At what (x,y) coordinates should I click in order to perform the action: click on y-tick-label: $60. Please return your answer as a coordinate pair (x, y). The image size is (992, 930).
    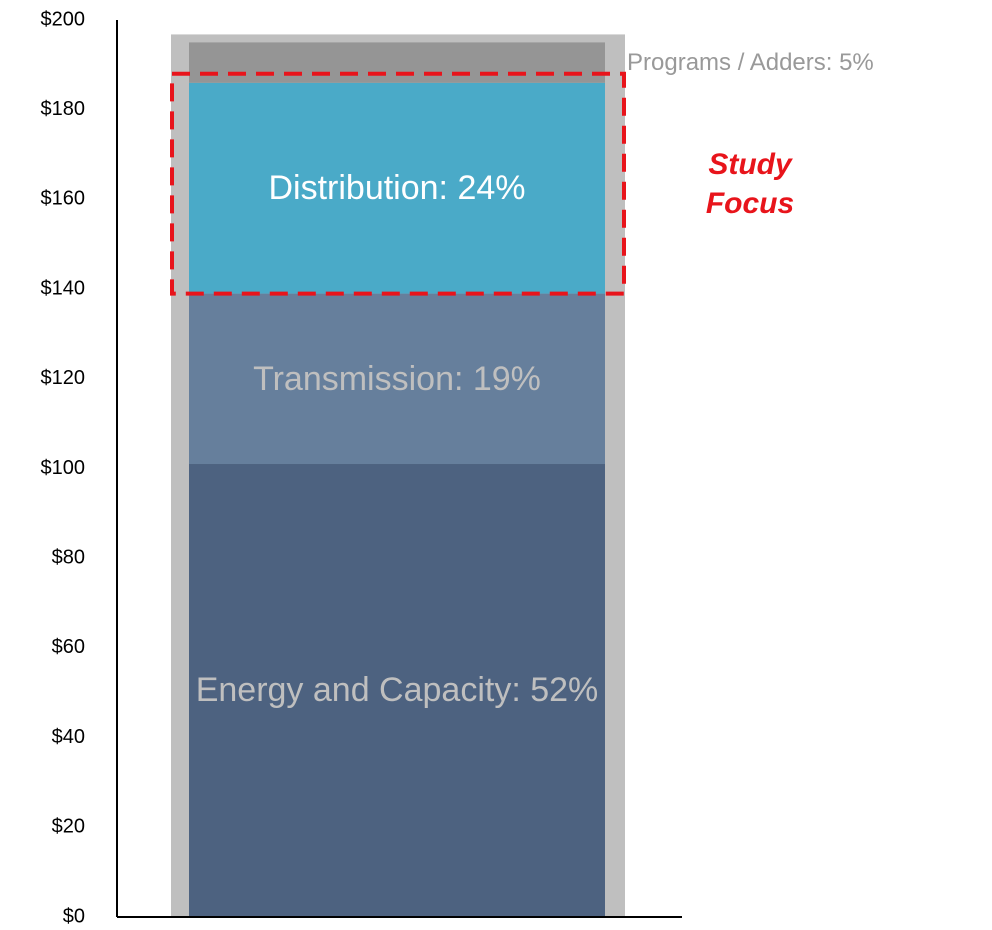
    Looking at the image, I should click on (68, 647).